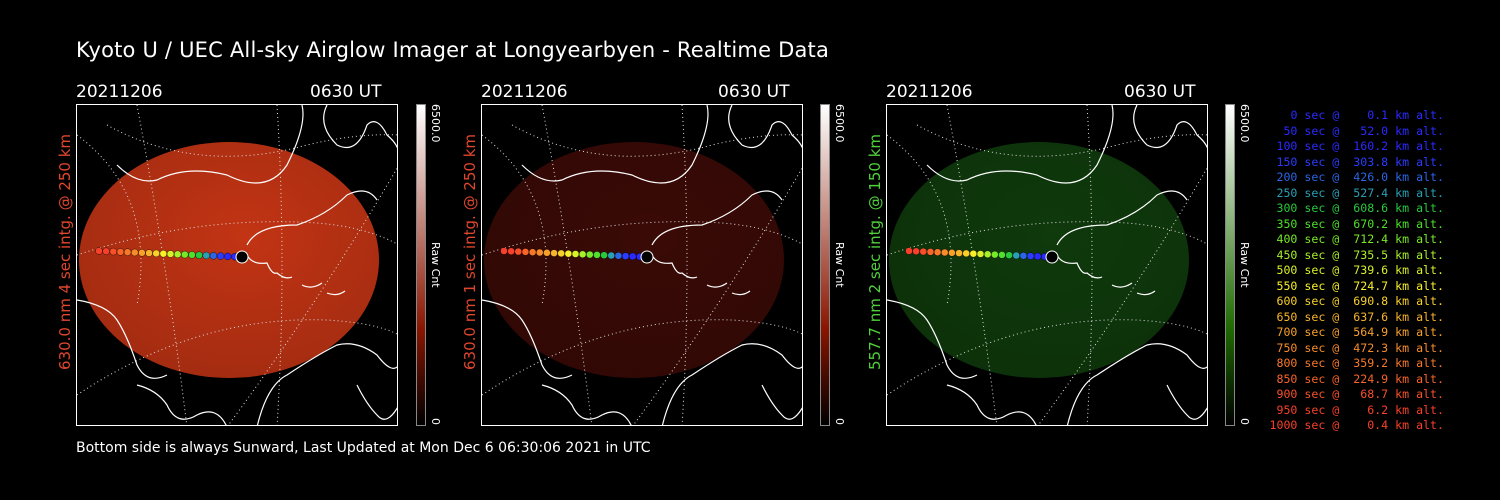  I want to click on panel-1-wavelength-label: 630.0 nm 4 sec intg. @ 250 km, so click(65, 251).